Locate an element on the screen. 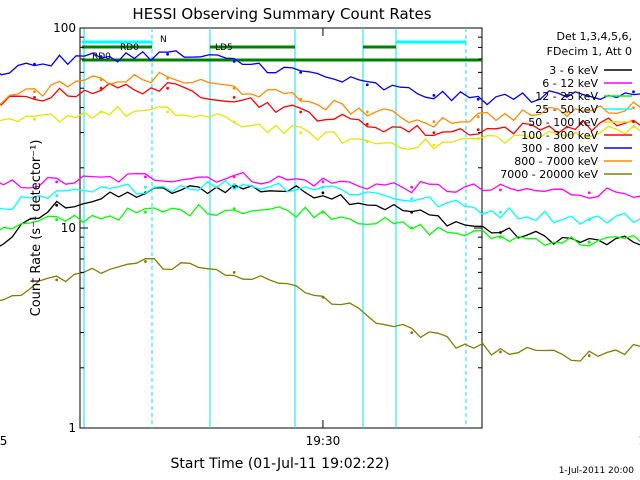 The image size is (640, 480). legend-label: 25 - 50 keV is located at coordinates (566, 109).